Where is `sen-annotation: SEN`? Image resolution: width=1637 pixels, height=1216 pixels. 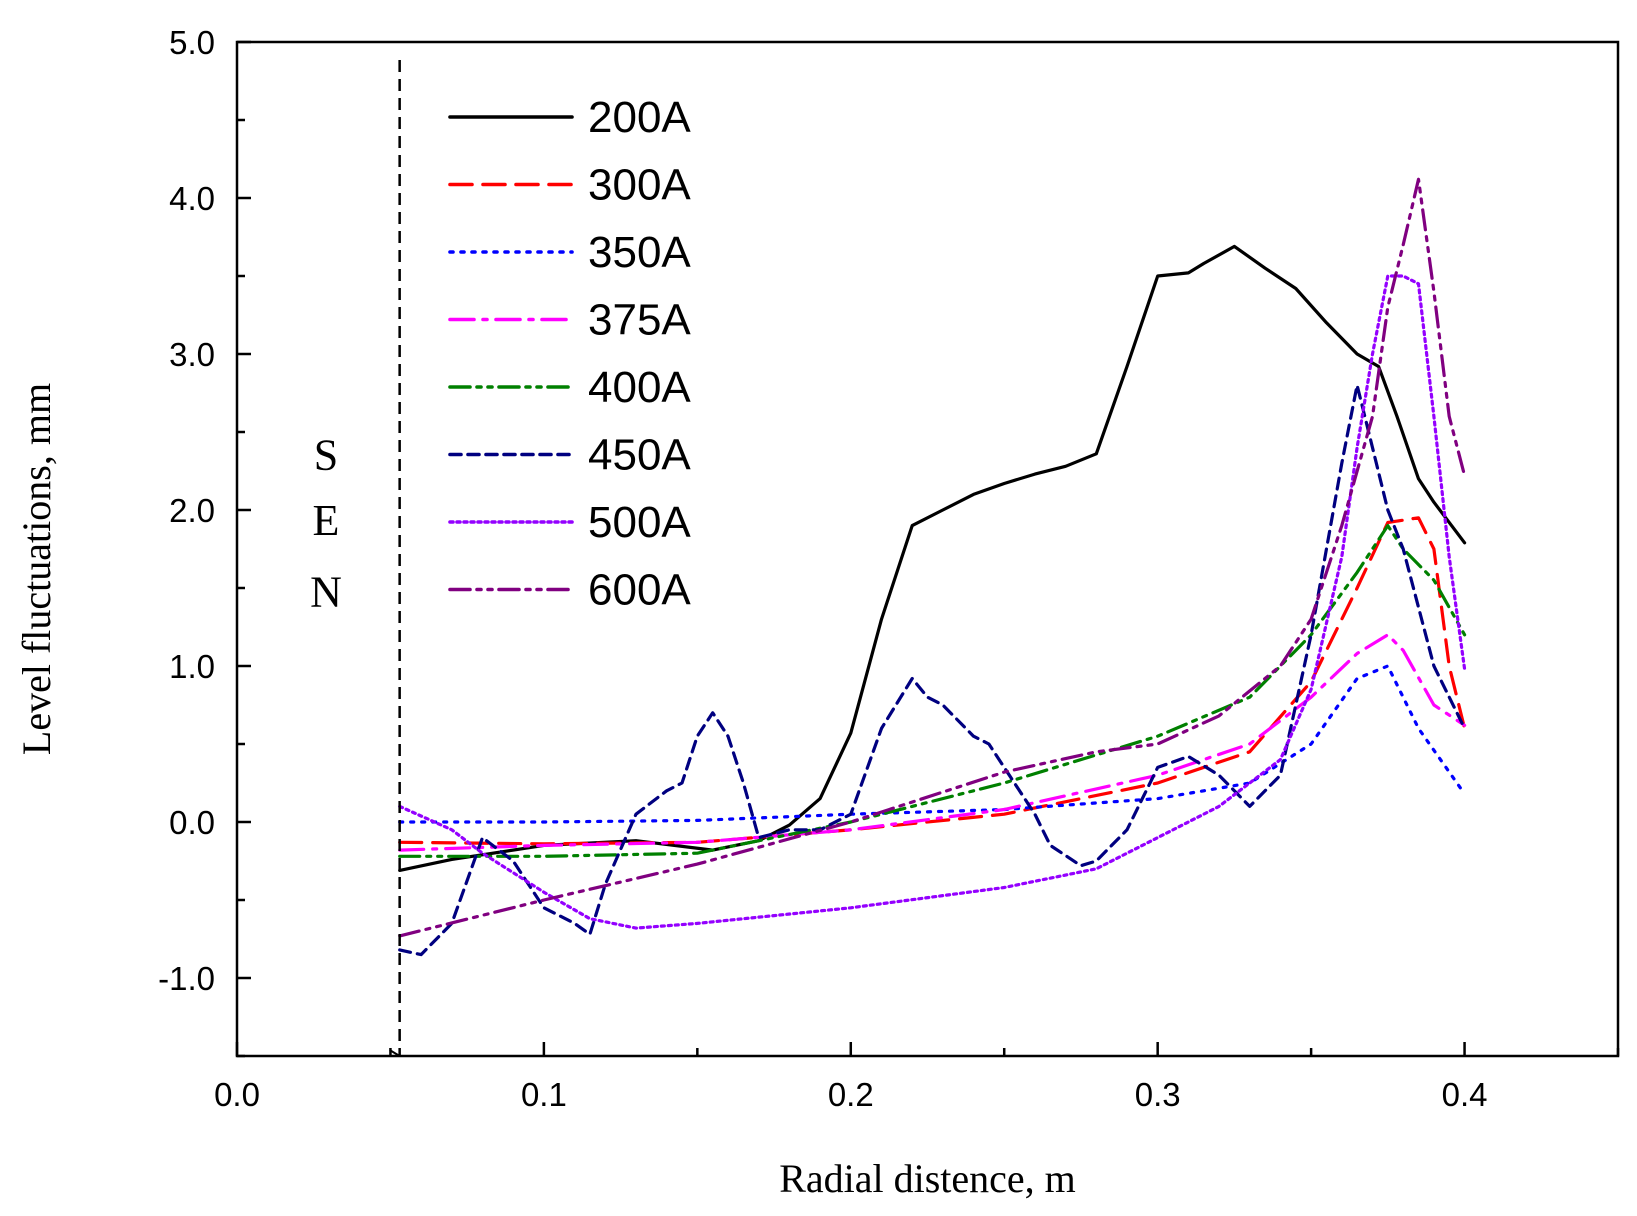
sen-annotation: SEN is located at coordinates (355, 558).